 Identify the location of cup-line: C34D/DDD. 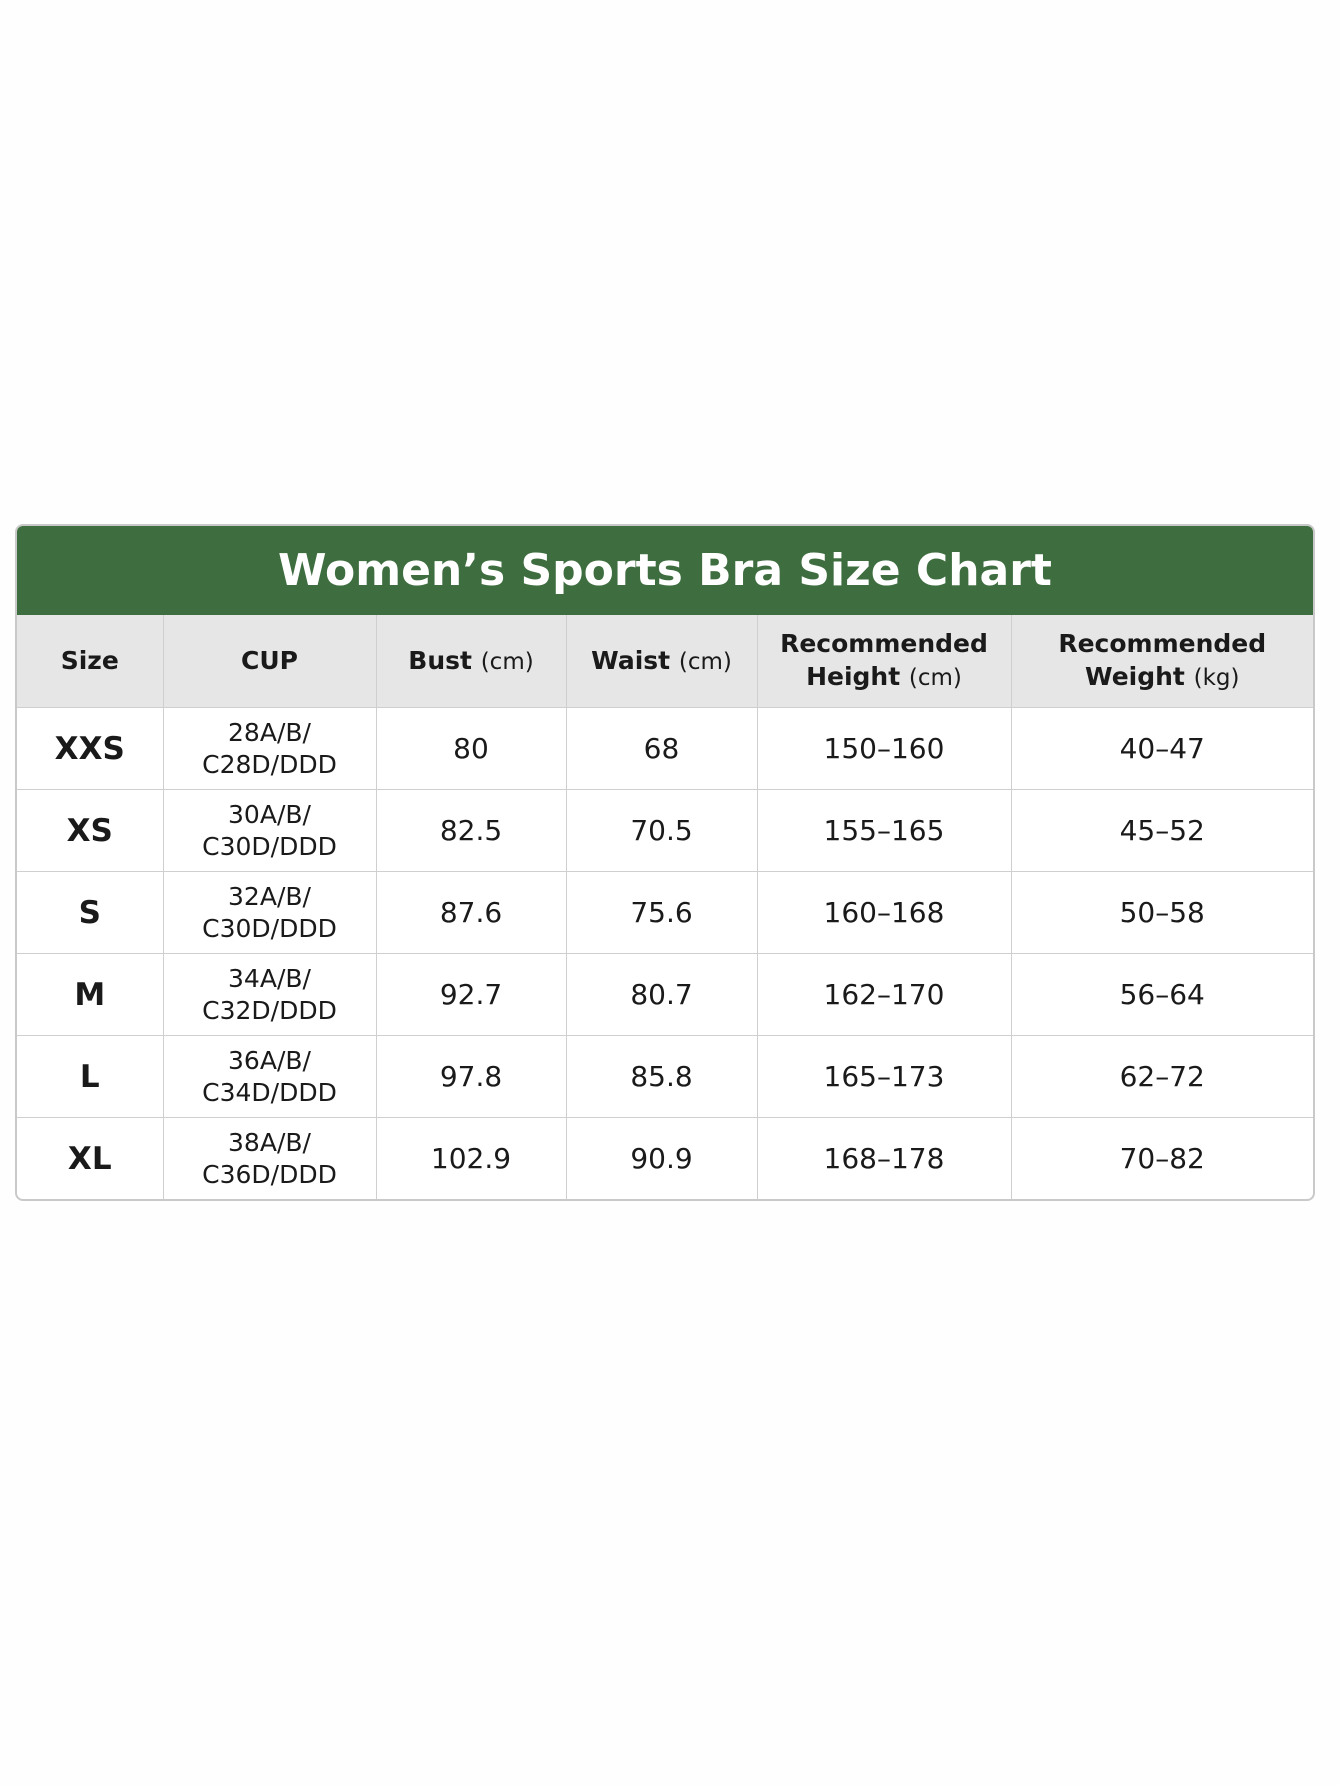
(269, 1092).